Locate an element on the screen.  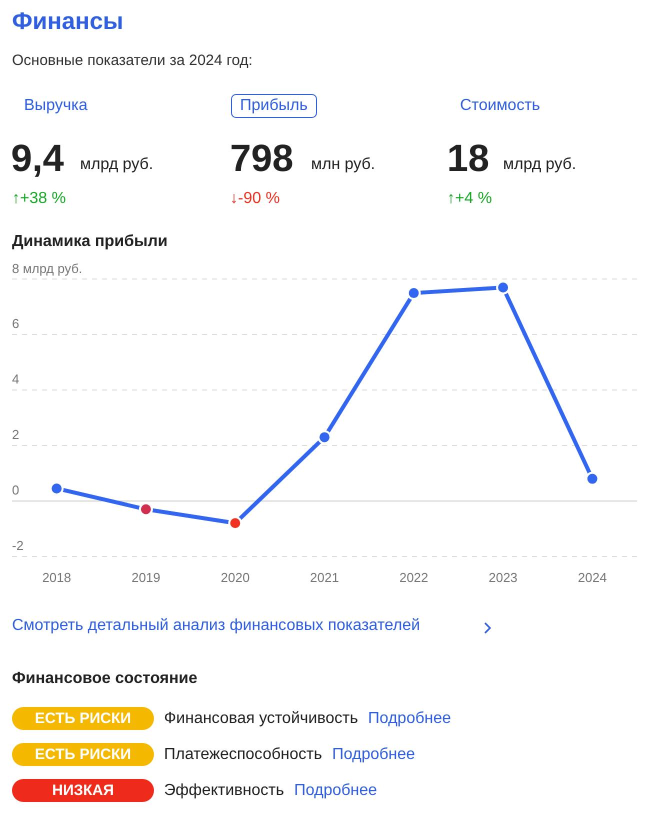
text: 798 is located at coordinates (262, 159).